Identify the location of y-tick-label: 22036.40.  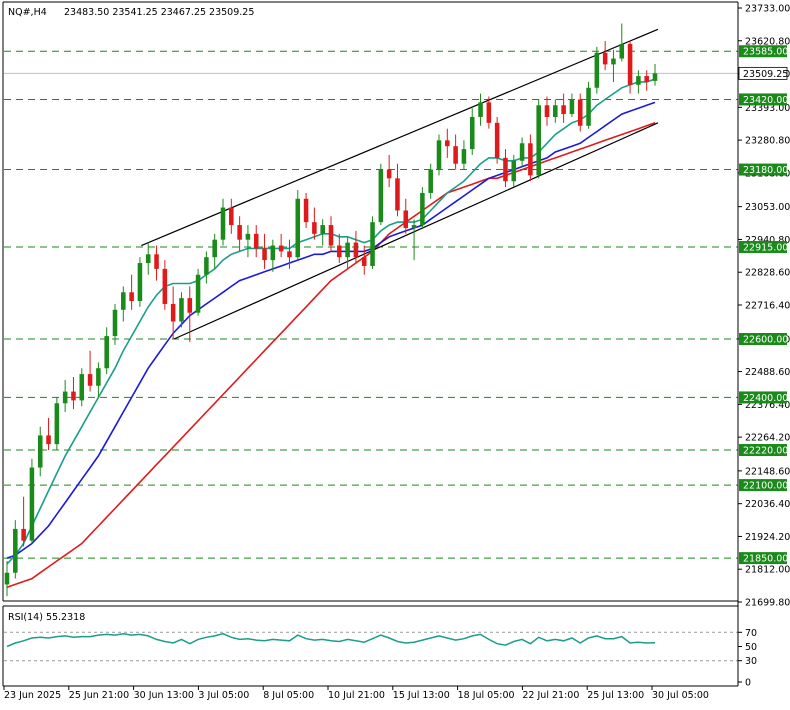
(767, 504).